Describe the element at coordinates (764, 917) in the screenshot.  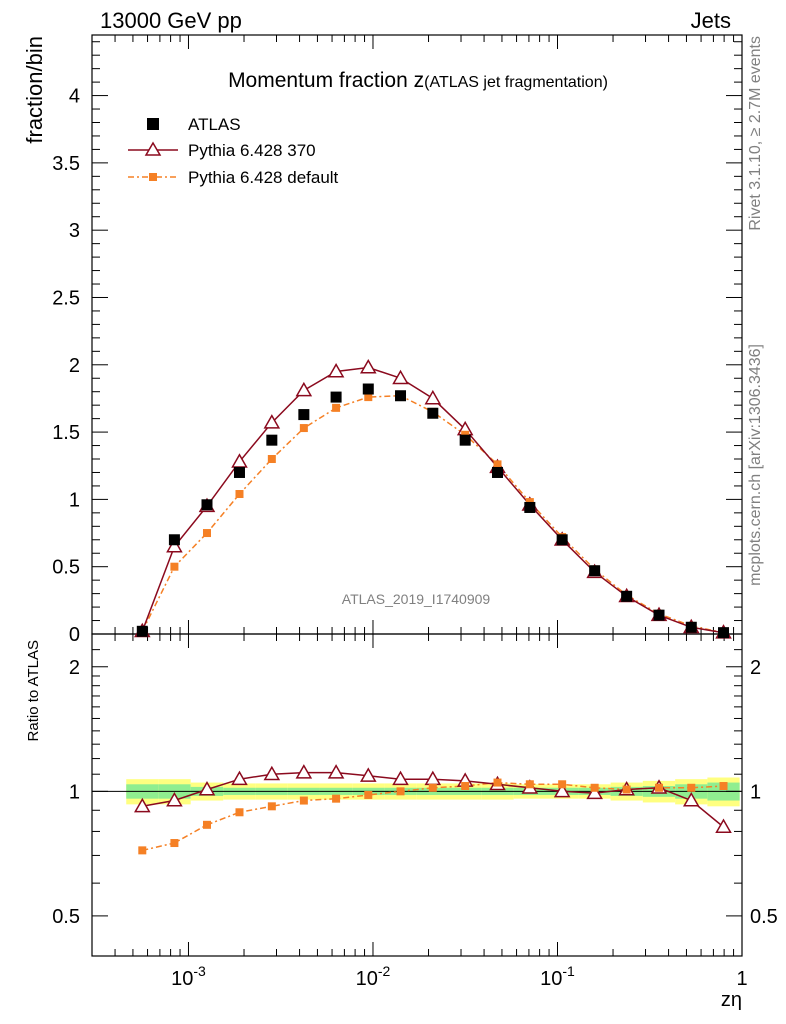
I see `ratio-tick-label-right: 0.5` at that location.